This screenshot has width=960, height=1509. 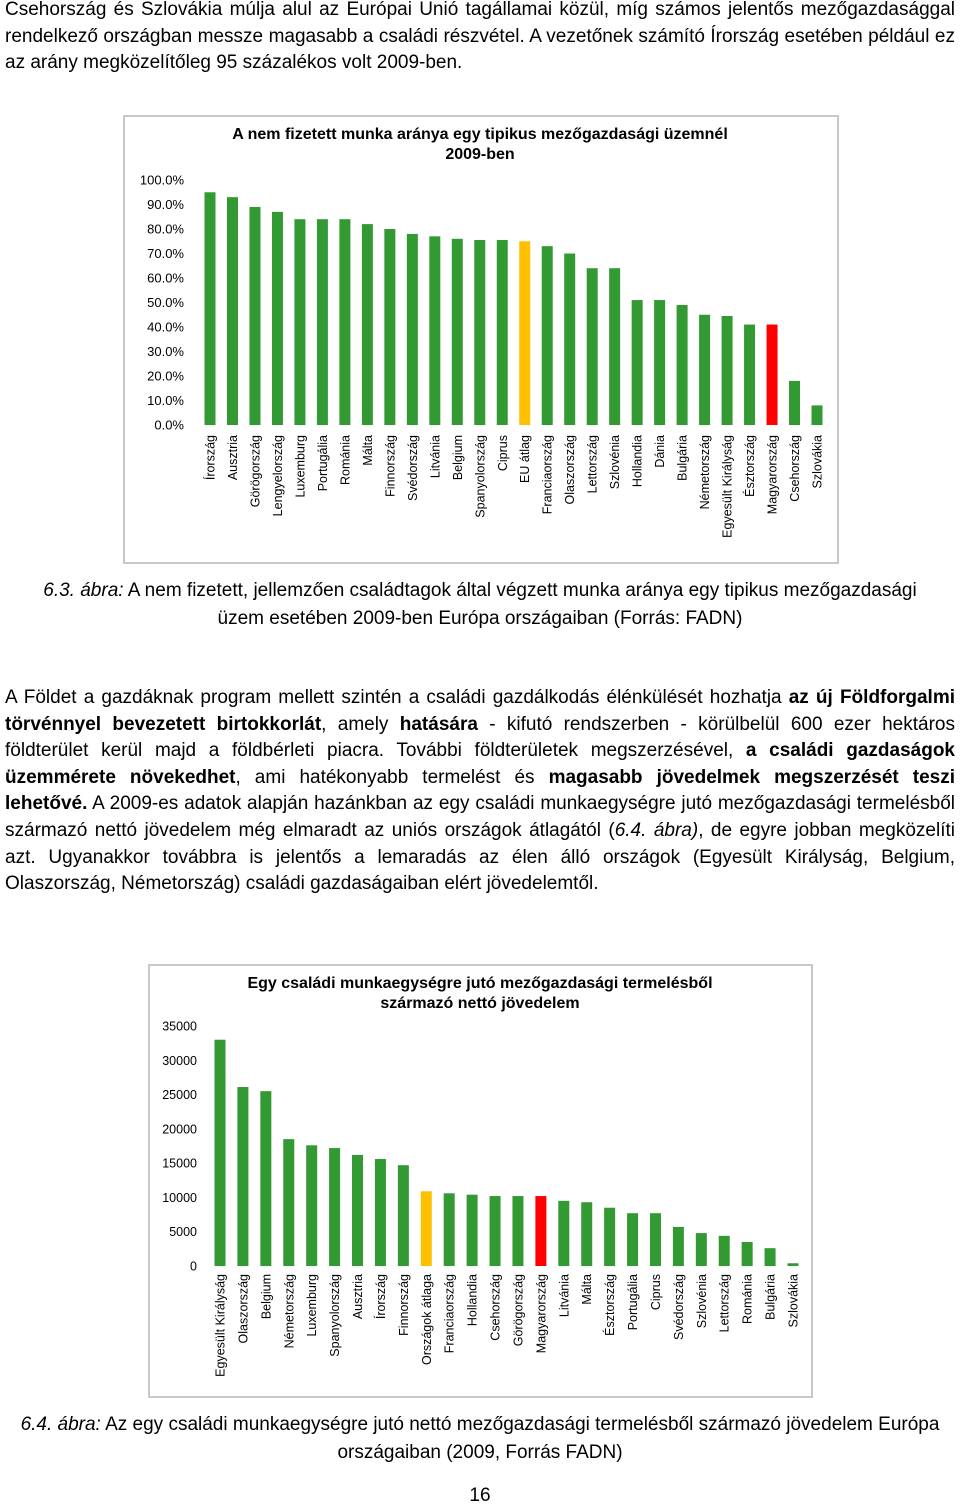 I want to click on caption-label: 6.4. ábra:, so click(x=60, y=1424).